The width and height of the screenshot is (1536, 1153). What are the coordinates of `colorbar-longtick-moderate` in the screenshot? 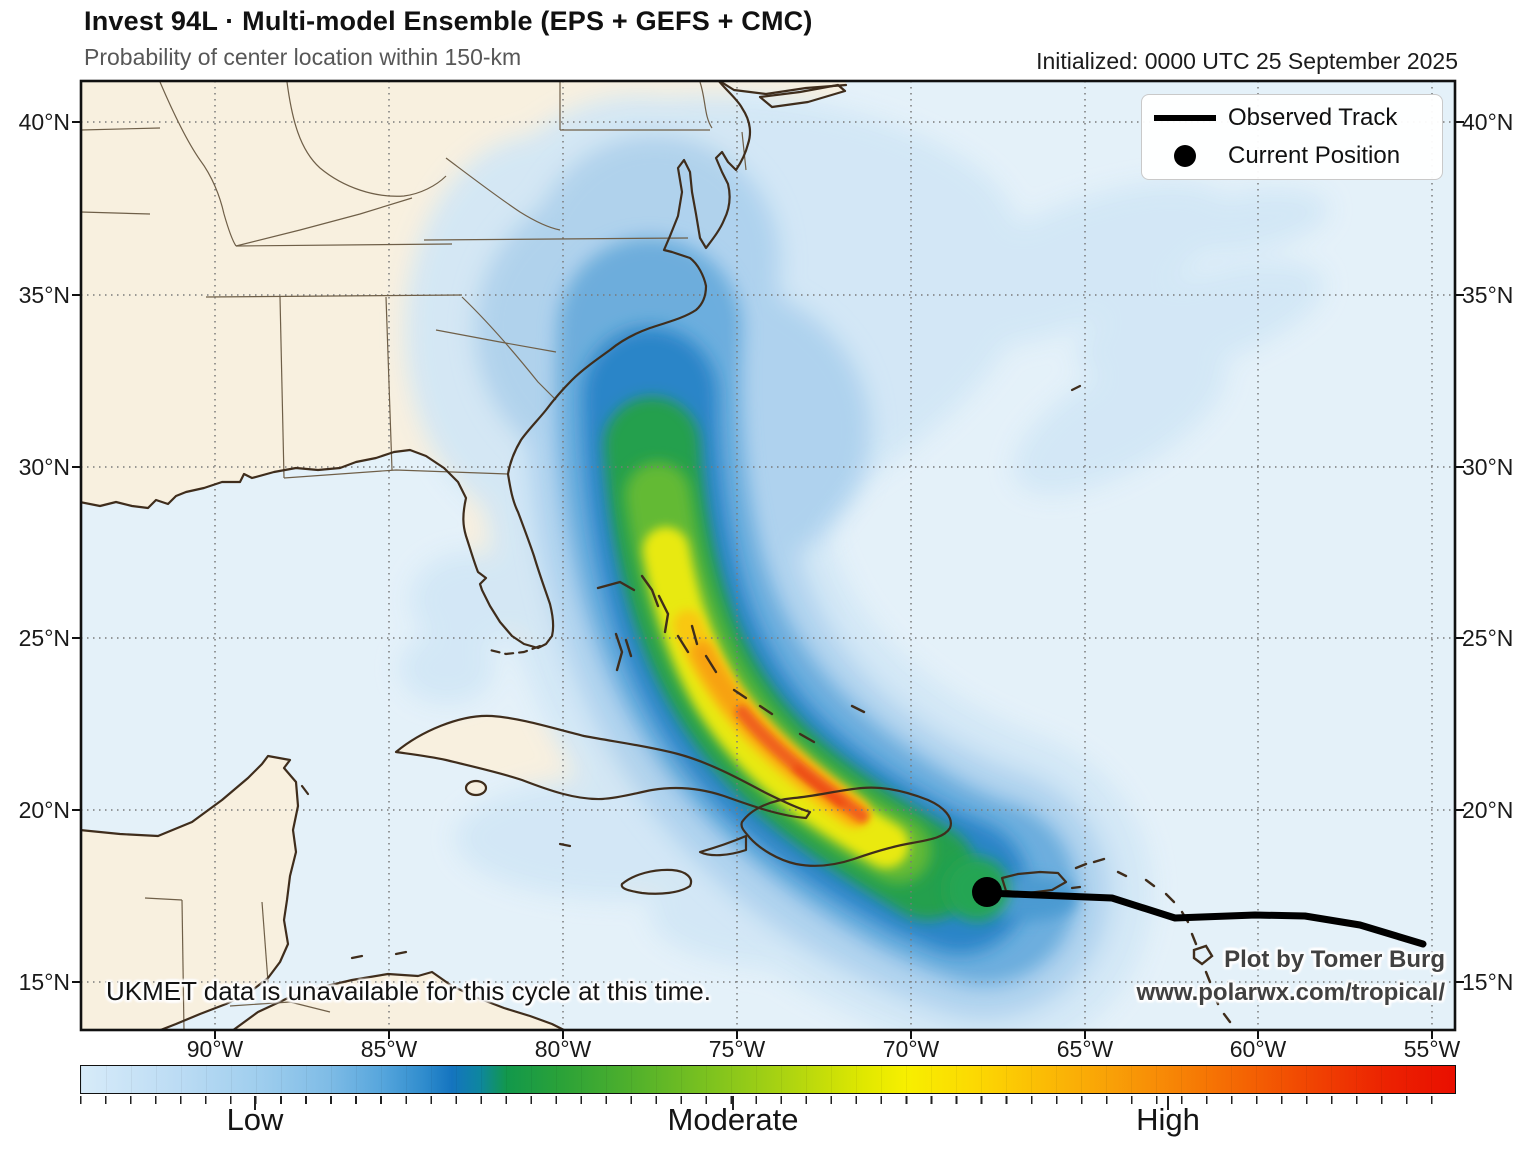 It's located at (733, 1103).